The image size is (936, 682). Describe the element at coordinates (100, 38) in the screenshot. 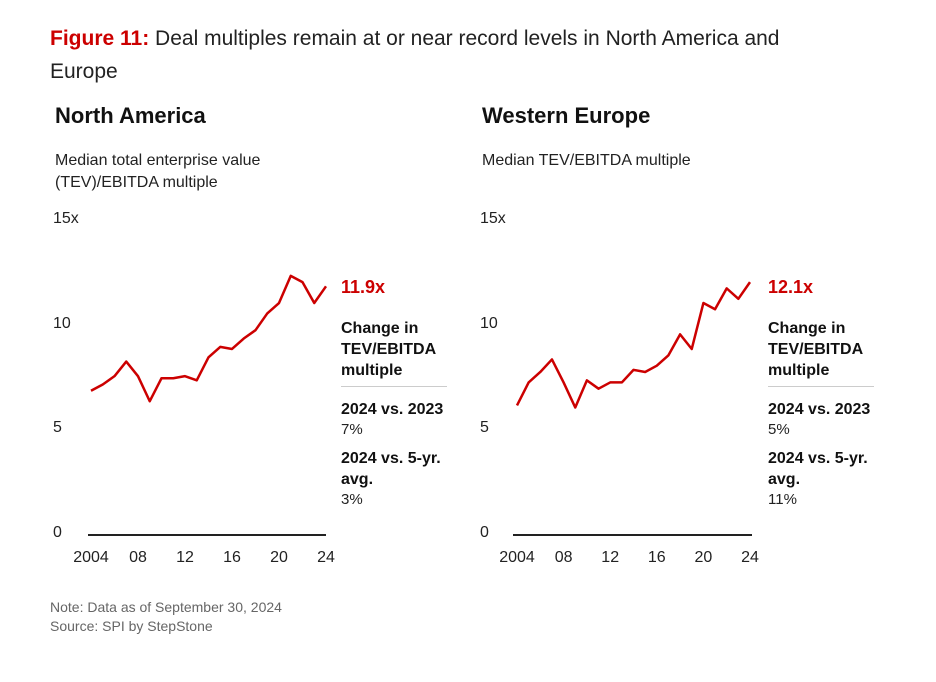

I see `figure-label: Figure 11:` at that location.